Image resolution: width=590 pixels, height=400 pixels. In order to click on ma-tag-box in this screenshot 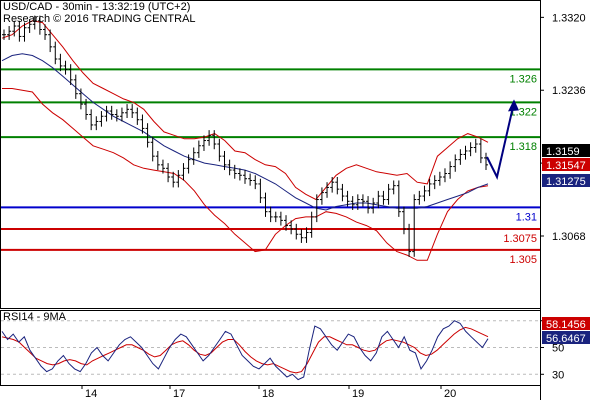, I will do `click(566, 180)`.